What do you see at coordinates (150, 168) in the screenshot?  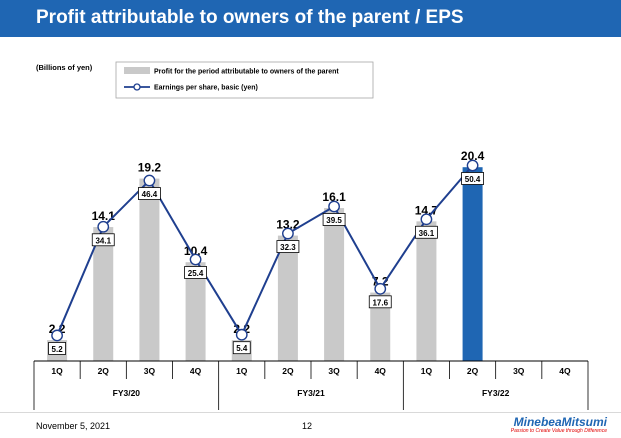 I see `bar-value-label: 19.2` at bounding box center [150, 168].